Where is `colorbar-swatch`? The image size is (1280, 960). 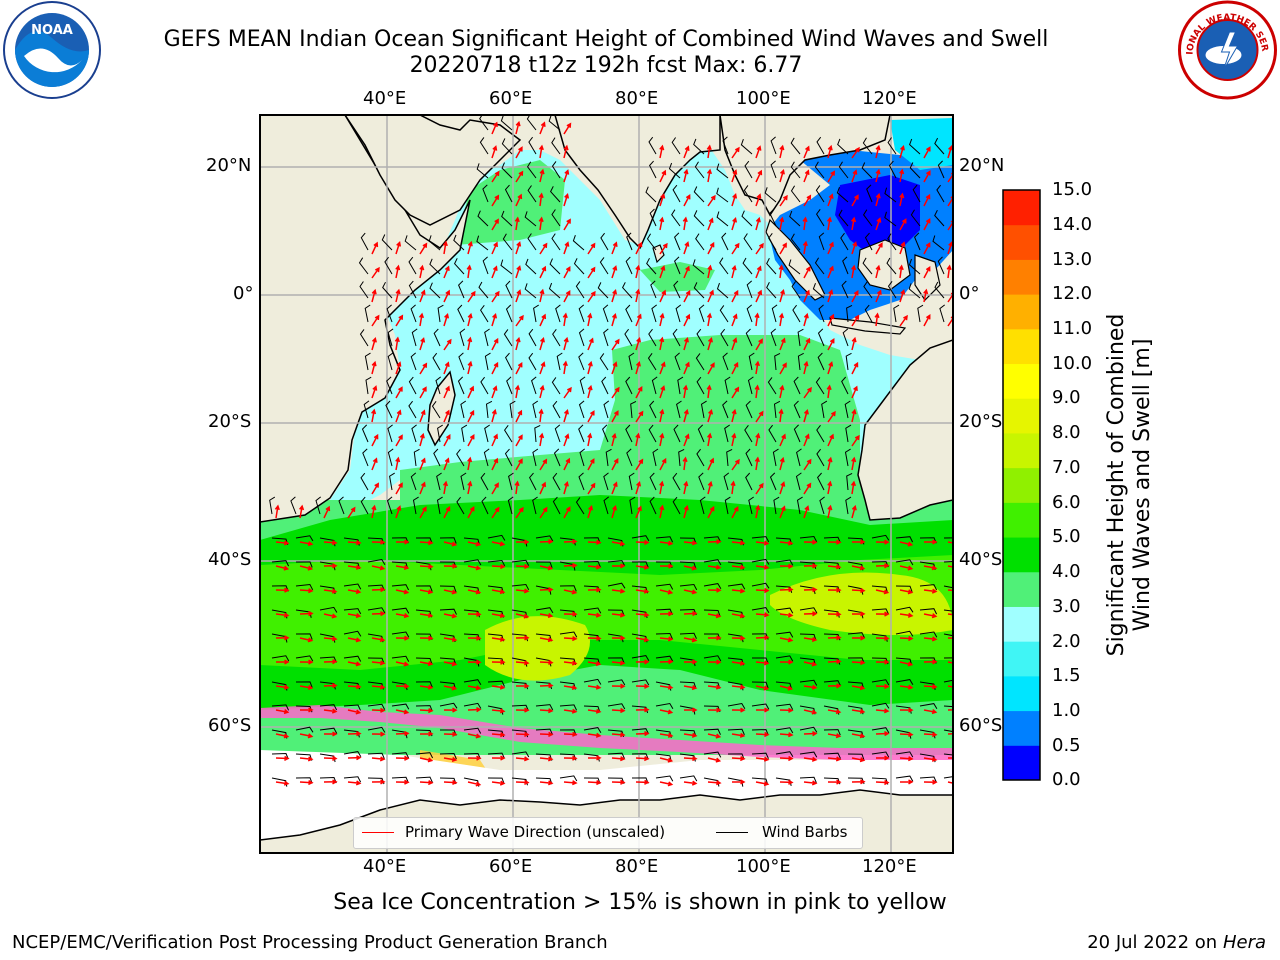 colorbar-swatch is located at coordinates (1021, 242).